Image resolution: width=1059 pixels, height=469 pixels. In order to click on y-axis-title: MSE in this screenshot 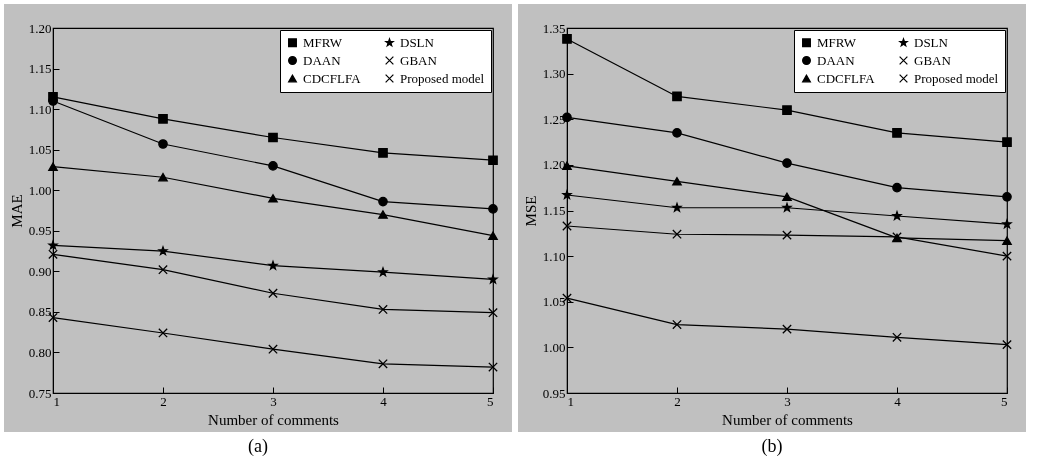, I will do `click(530, 211)`.